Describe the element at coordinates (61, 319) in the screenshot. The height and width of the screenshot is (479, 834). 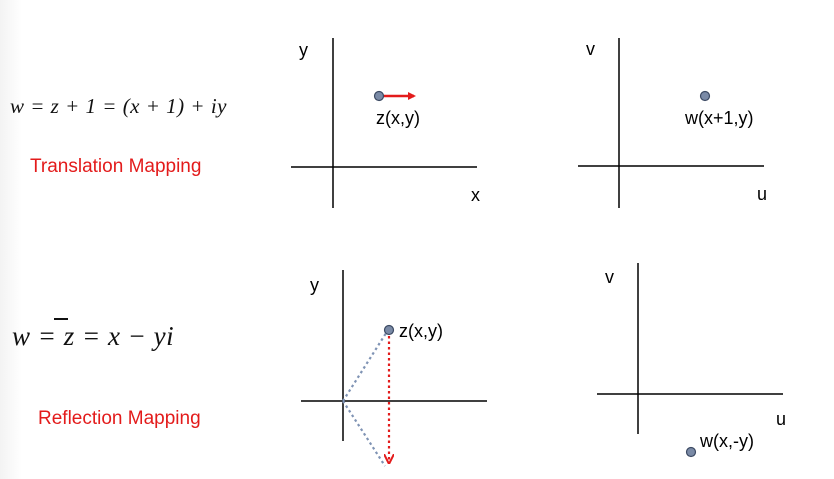
I see `conjugate-bar` at that location.